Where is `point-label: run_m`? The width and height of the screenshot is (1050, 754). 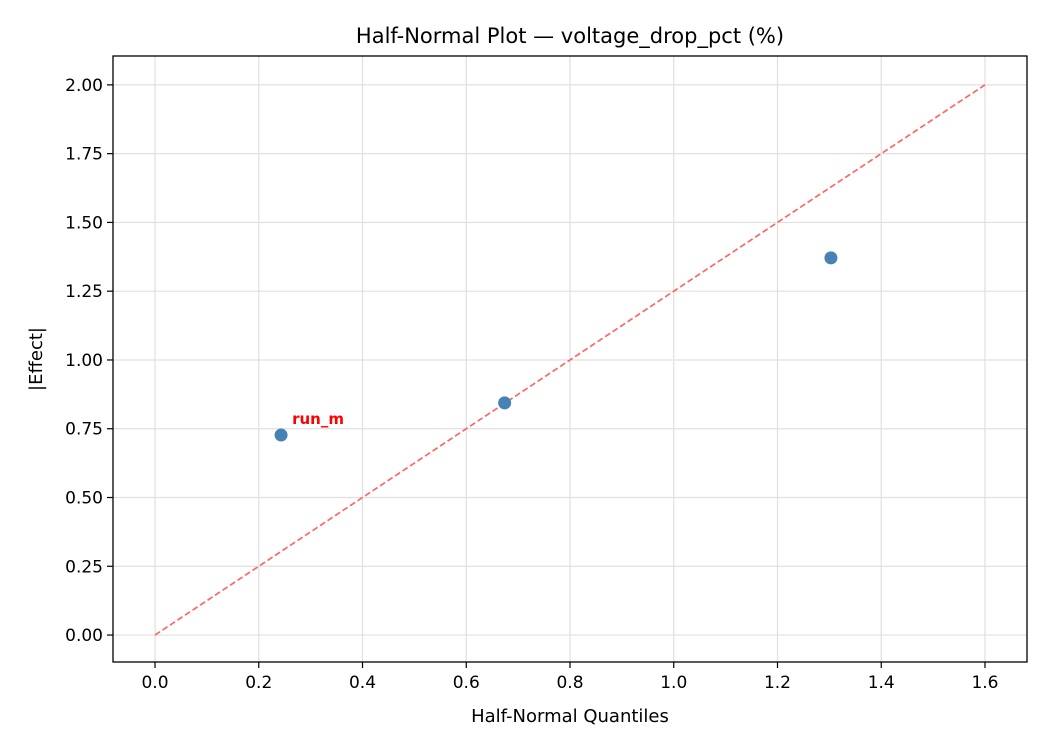 point-label: run_m is located at coordinates (318, 419).